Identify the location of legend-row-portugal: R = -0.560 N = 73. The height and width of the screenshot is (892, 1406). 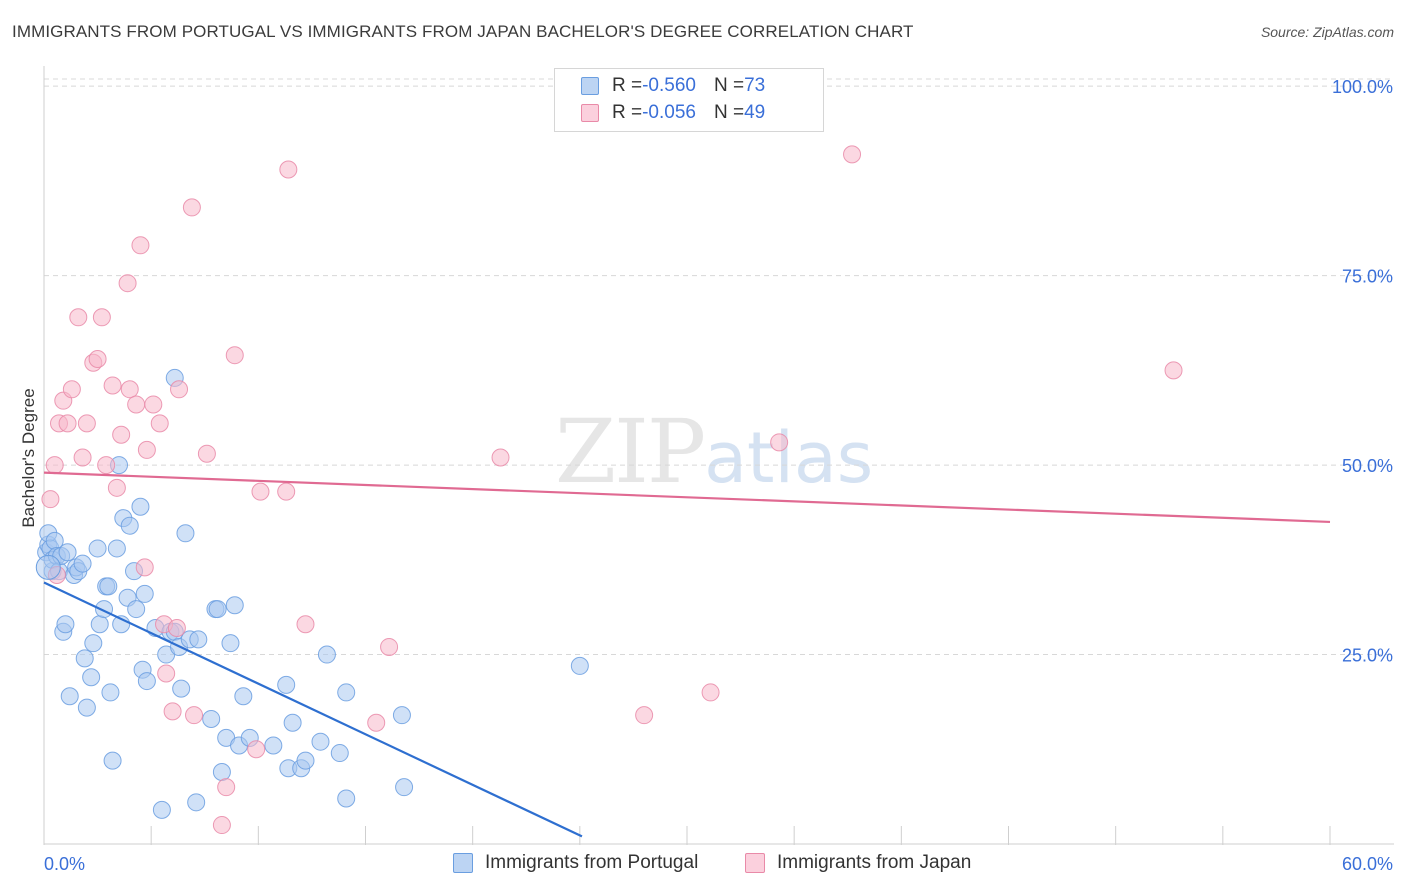
(673, 86).